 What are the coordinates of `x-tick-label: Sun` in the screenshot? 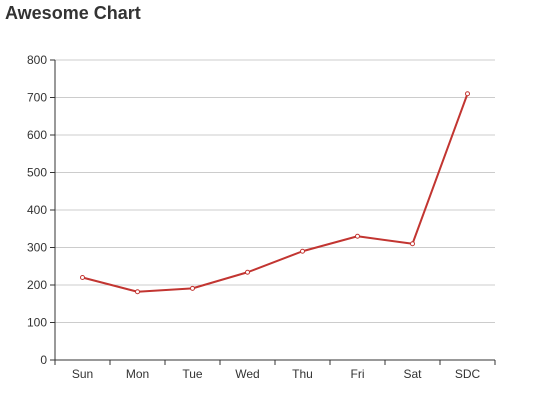 It's located at (82, 374).